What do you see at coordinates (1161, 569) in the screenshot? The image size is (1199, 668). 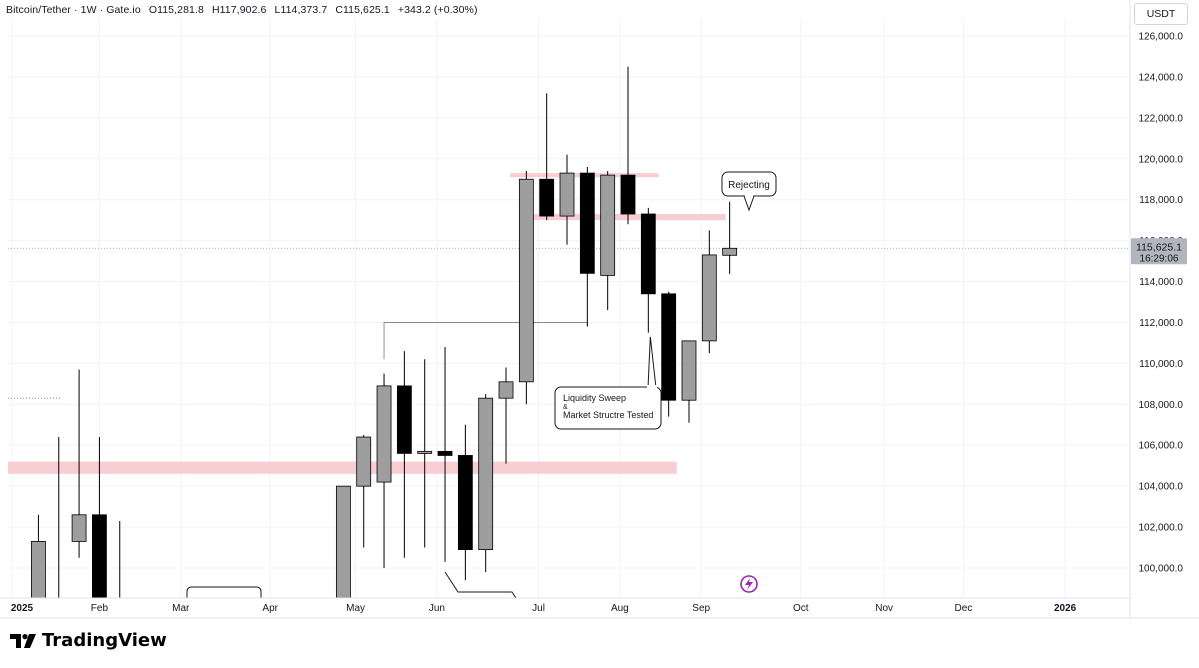 I see `price-tick-label: 100,000.0` at bounding box center [1161, 569].